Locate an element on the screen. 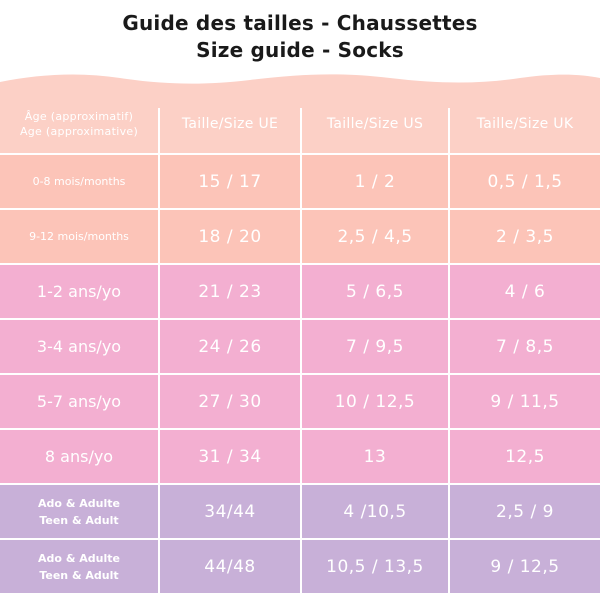  header-age-fr: Âge (approximatif) is located at coordinates (79, 116).